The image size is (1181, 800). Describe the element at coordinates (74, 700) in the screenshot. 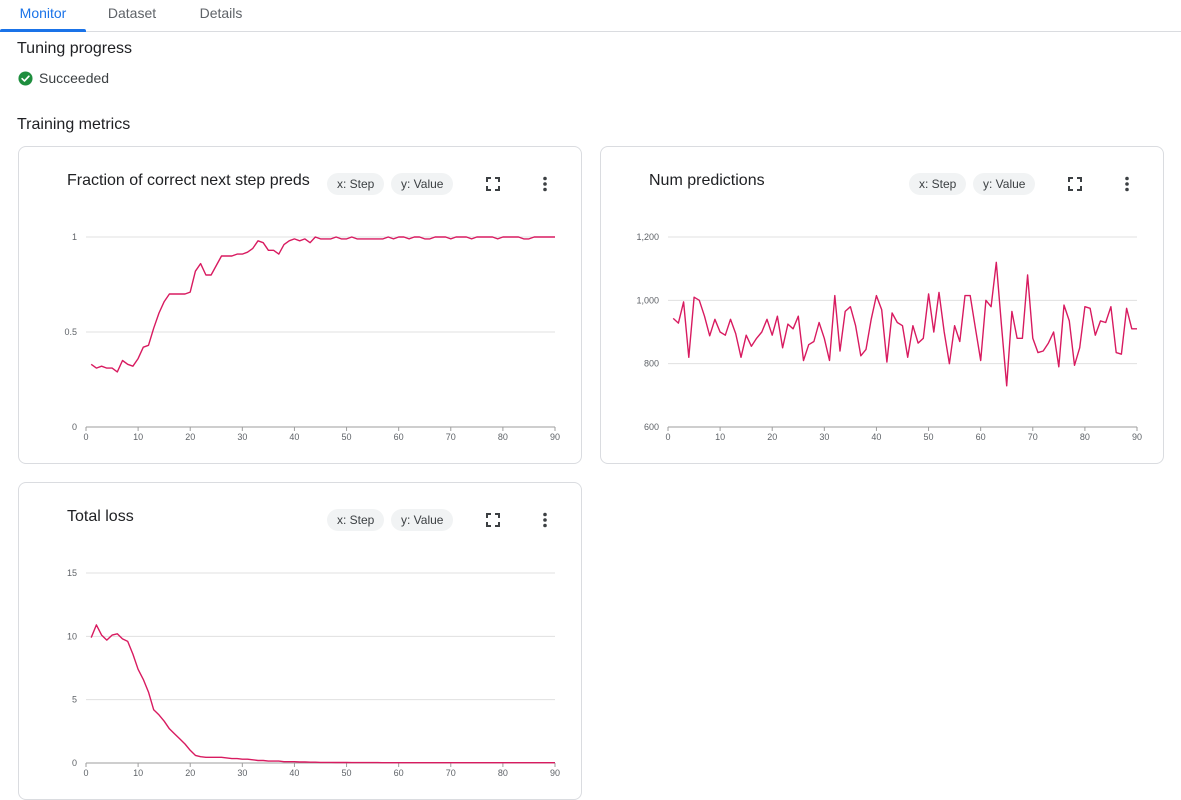

I see `y-tick-label: 5` at that location.